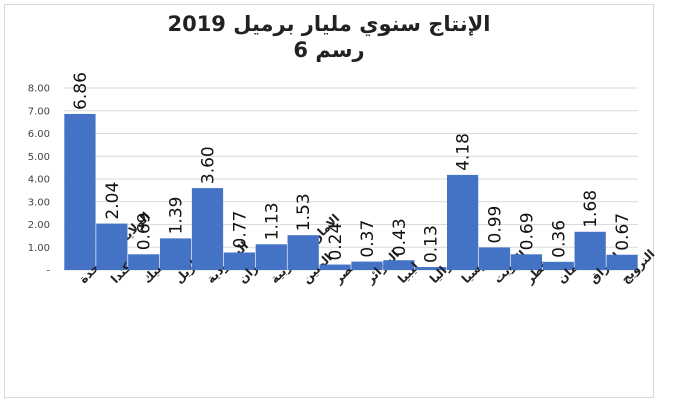 Image resolution: width=684 pixels, height=412 pixels. I want to click on title-block: الإنتاج سنوي مليار برميل 2019 رسم 6, so click(329, 37).